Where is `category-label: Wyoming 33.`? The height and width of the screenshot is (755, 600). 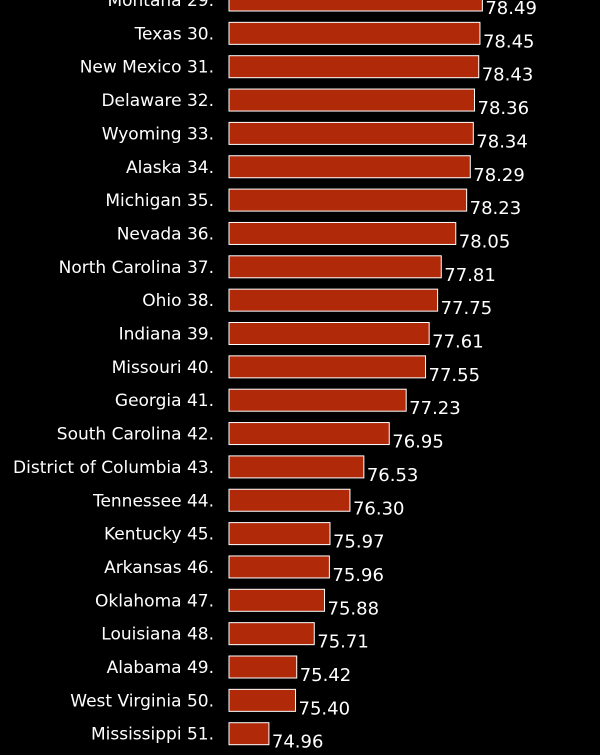
category-label: Wyoming 33. is located at coordinates (158, 134).